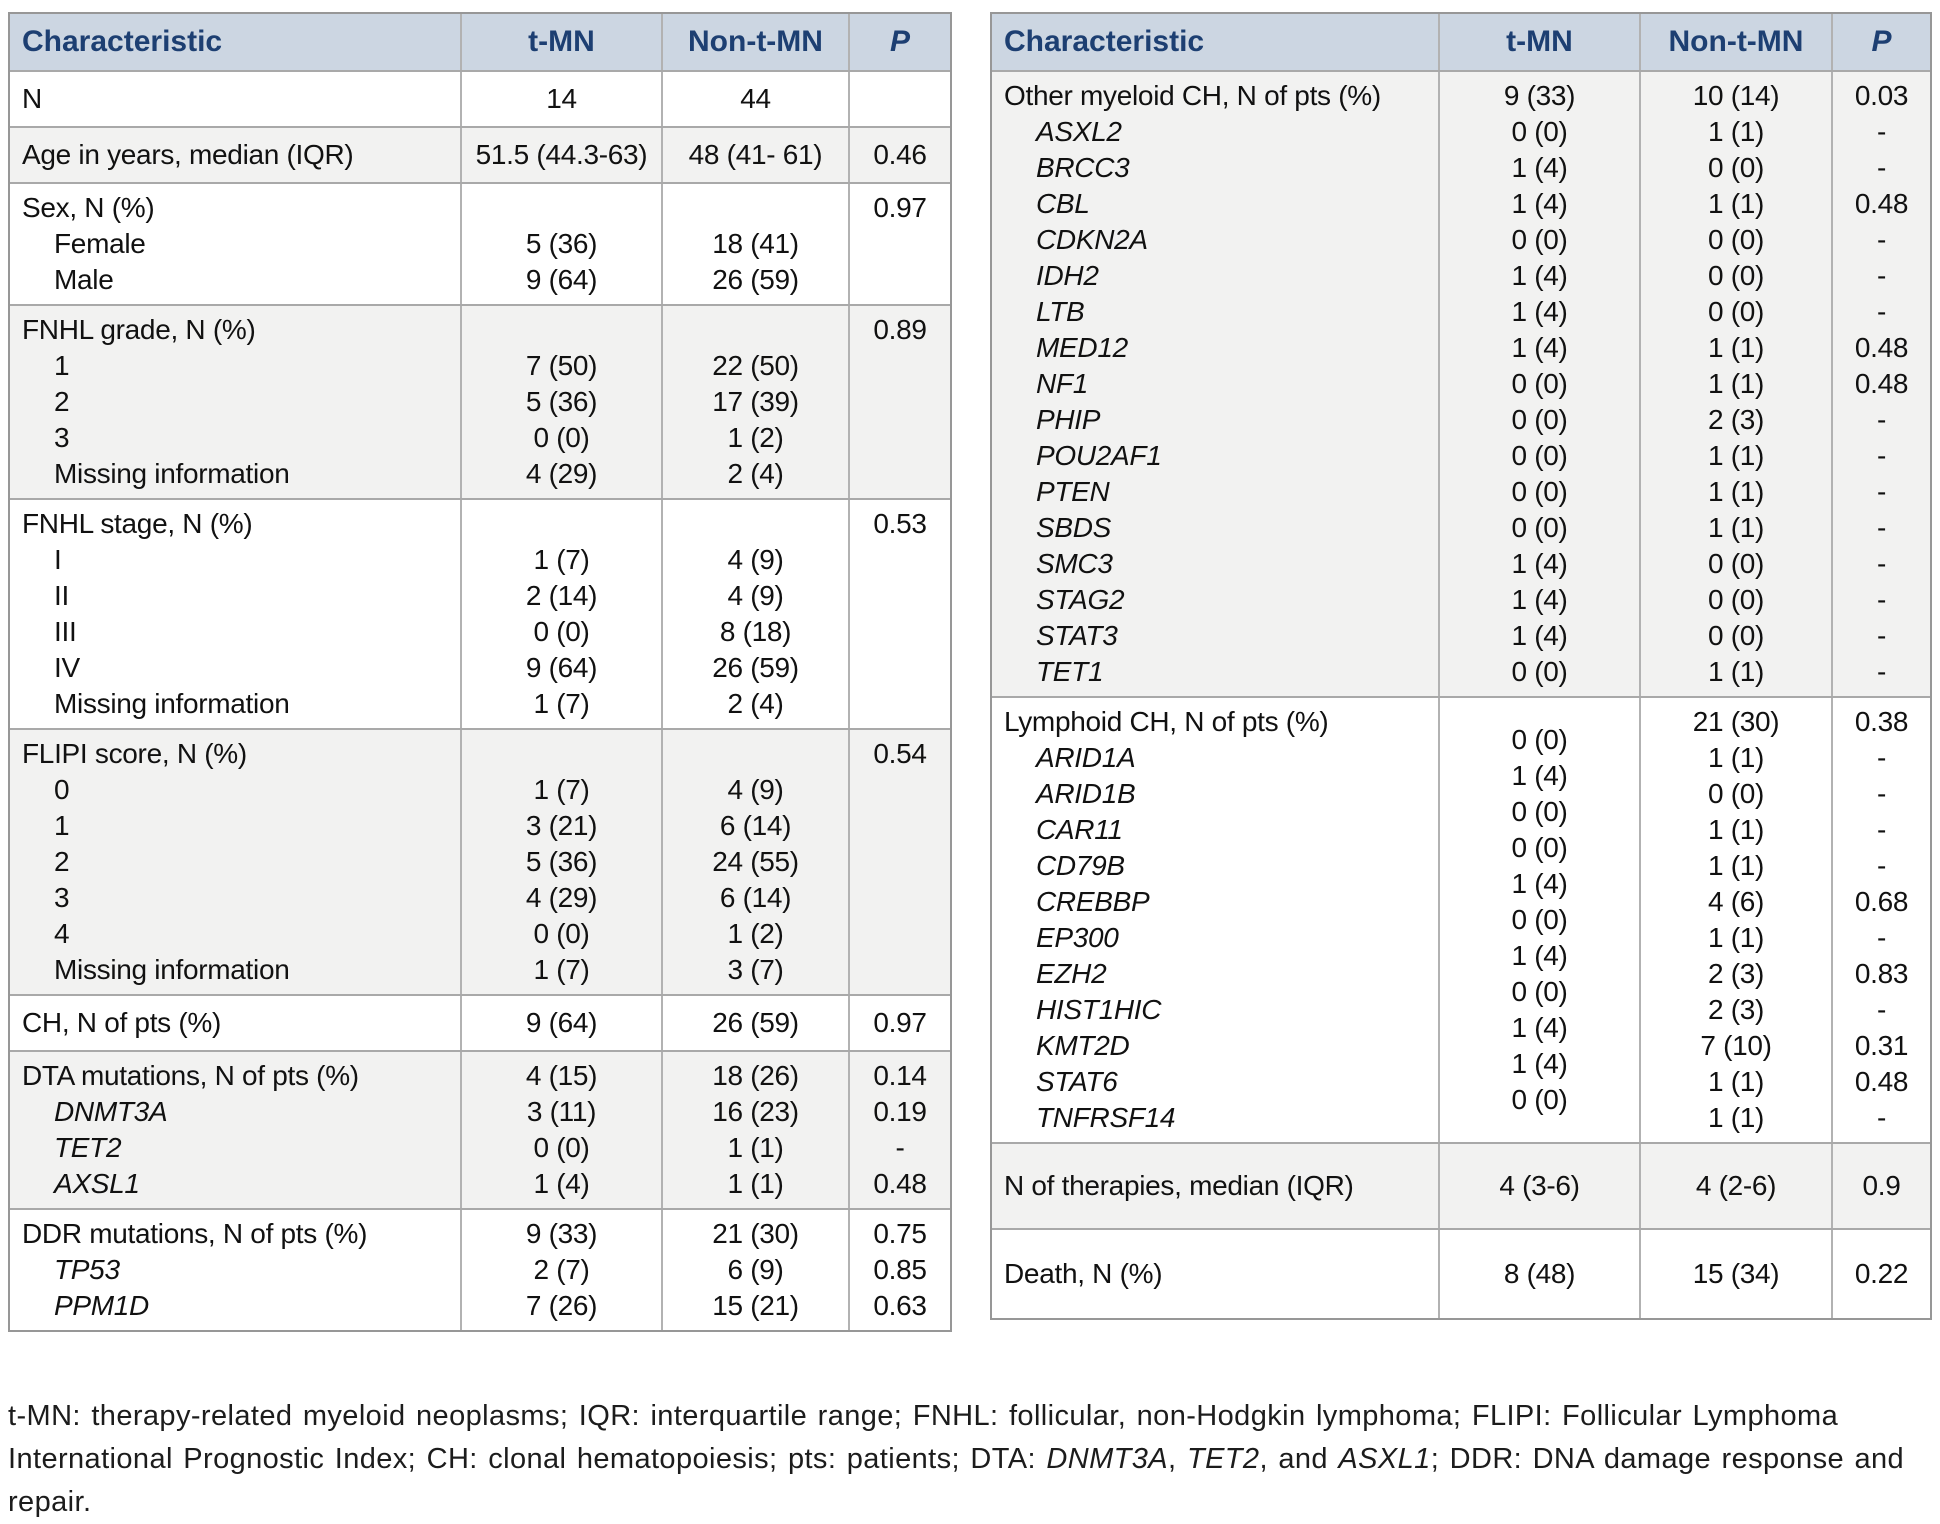  I want to click on row-label: Male, so click(84, 279).